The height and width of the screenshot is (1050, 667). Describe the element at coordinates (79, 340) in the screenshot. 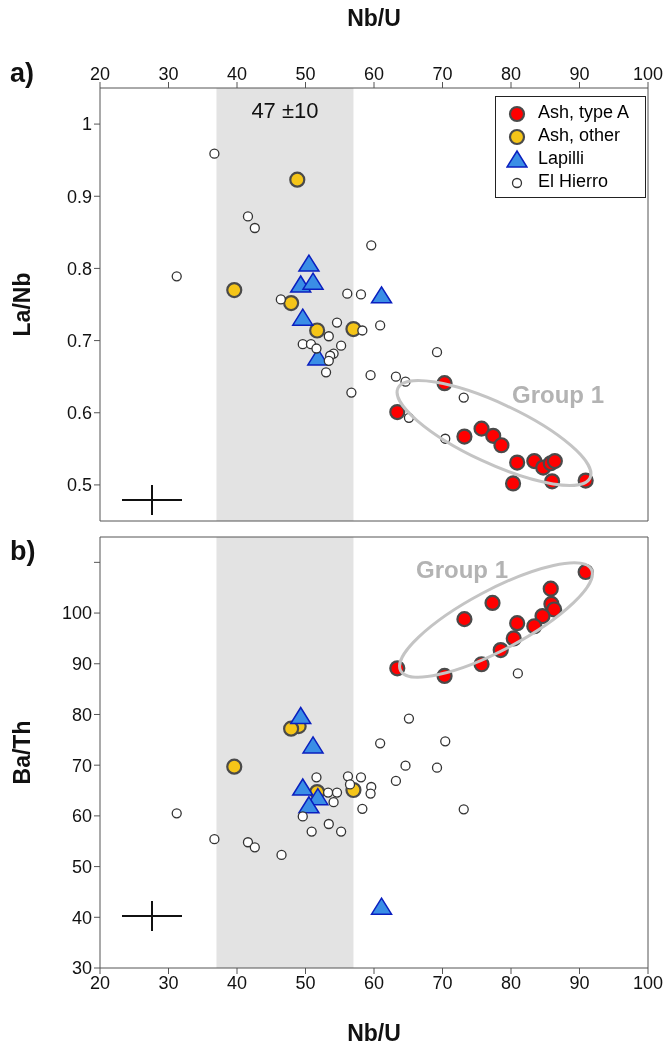

I see `y-tick-label: 0.7` at that location.